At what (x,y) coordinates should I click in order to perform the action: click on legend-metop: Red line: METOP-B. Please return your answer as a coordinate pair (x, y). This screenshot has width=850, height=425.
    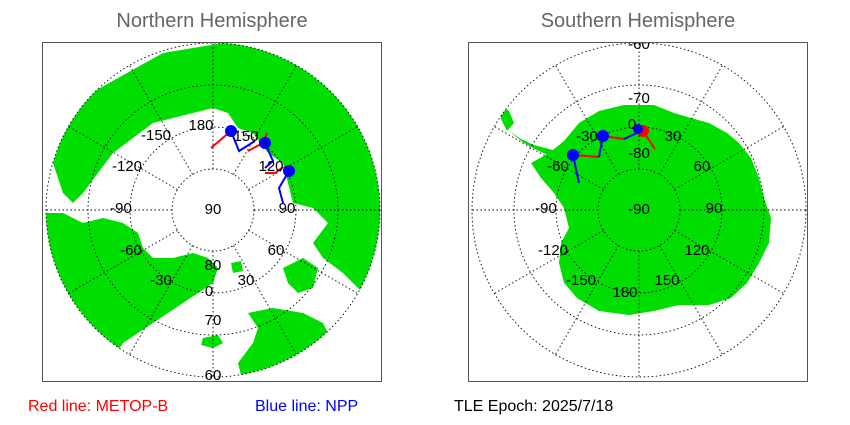
    Looking at the image, I should click on (98, 406).